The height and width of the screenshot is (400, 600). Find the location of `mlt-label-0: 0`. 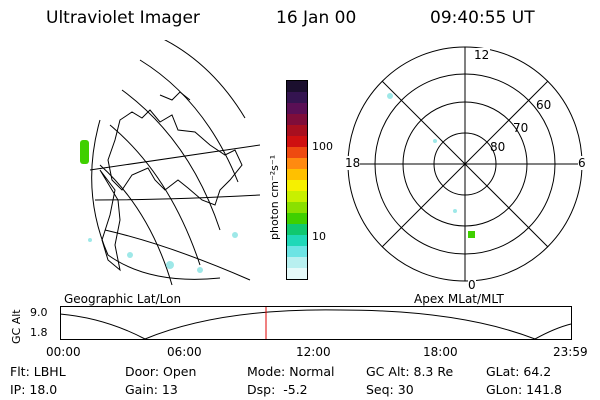

mlt-label-0: 0 is located at coordinates (472, 285).